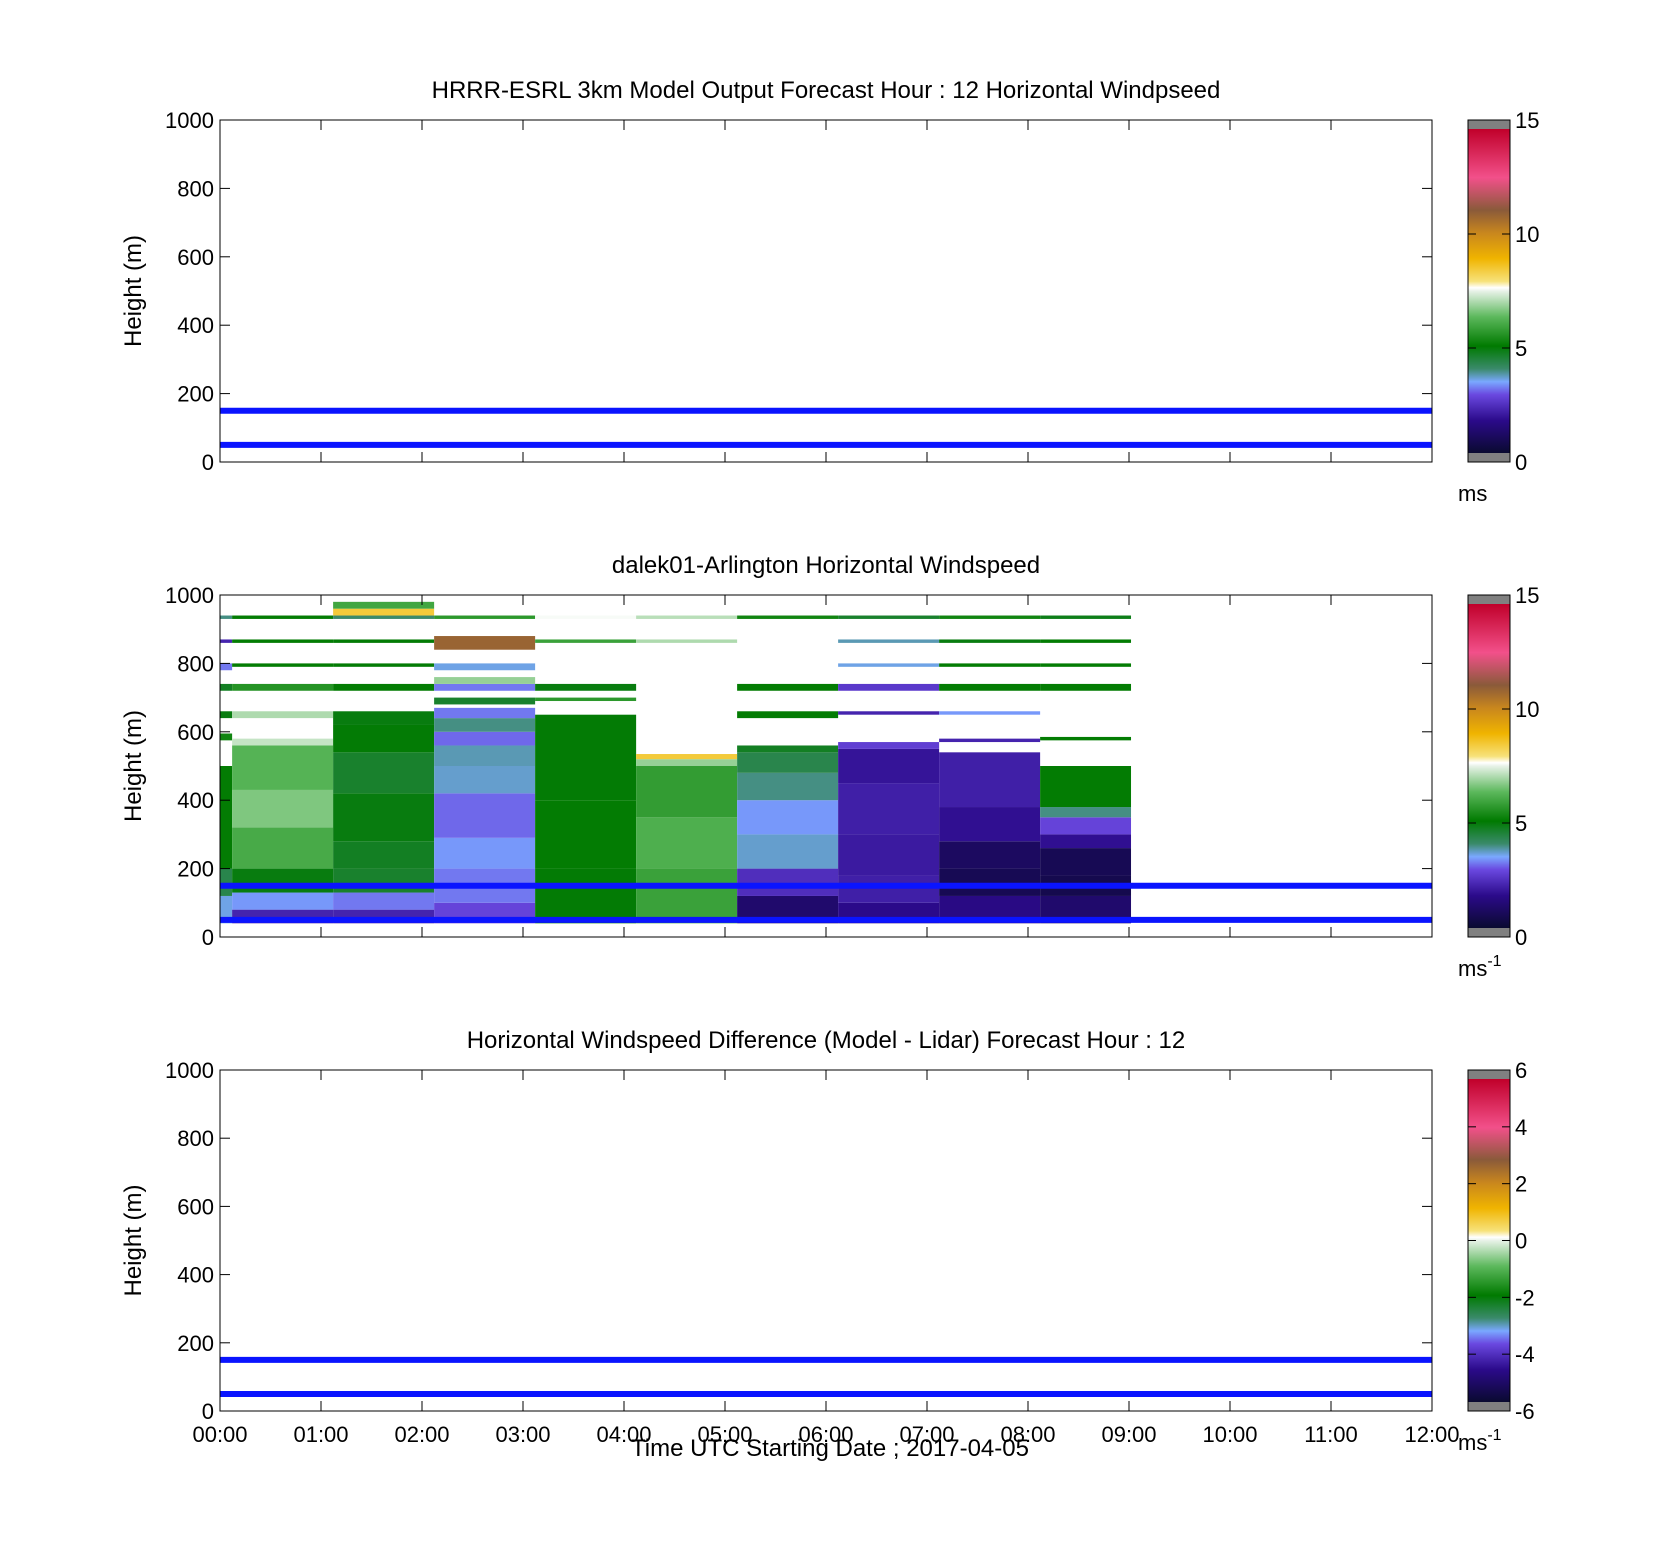 The height and width of the screenshot is (1561, 1680). I want to click on y-tick-label: 400, so click(195, 325).